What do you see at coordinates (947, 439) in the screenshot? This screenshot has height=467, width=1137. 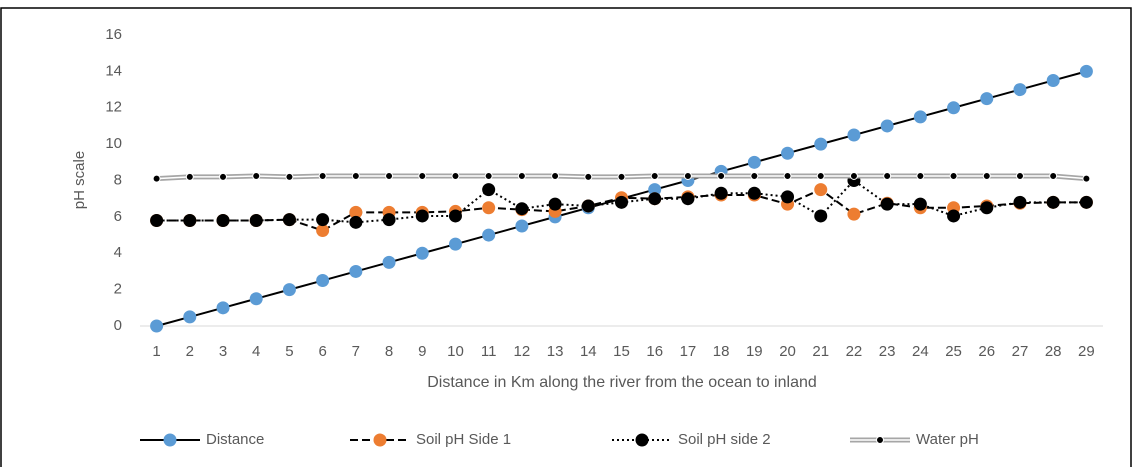 I see `legend-label: Water pH` at bounding box center [947, 439].